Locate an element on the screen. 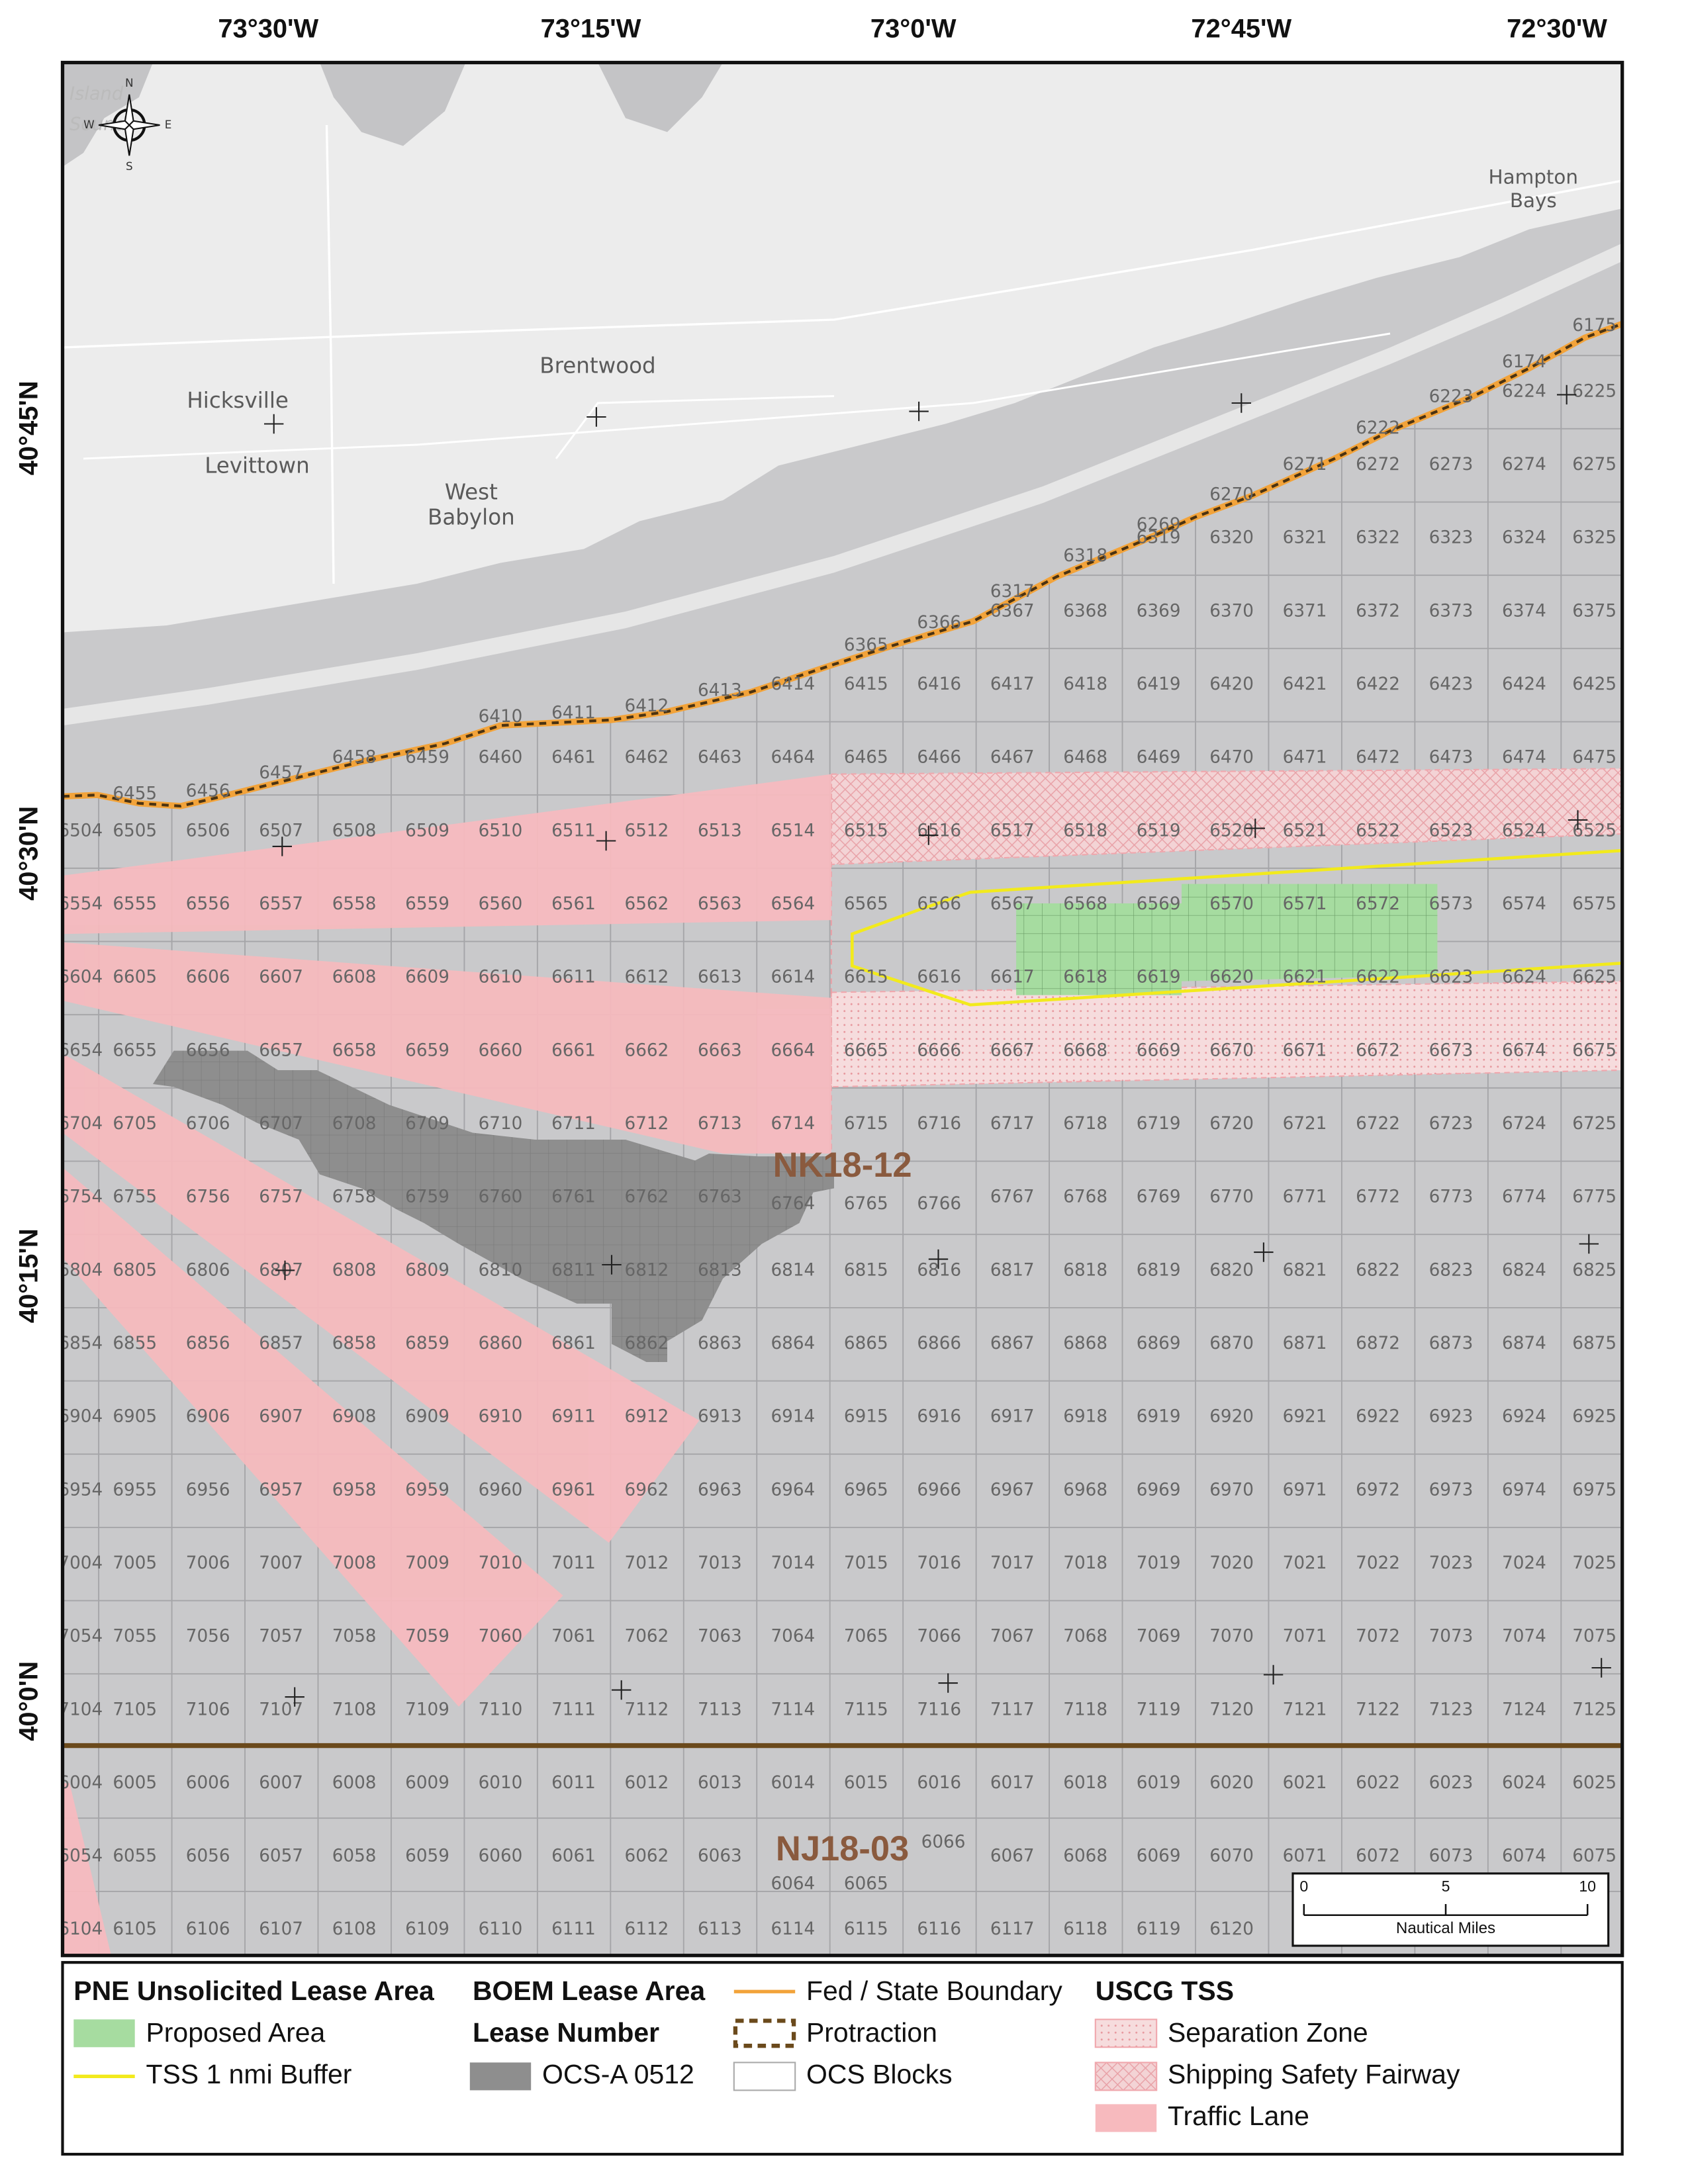 The width and height of the screenshot is (1688, 2184). block-number: 6270 is located at coordinates (1231, 495).